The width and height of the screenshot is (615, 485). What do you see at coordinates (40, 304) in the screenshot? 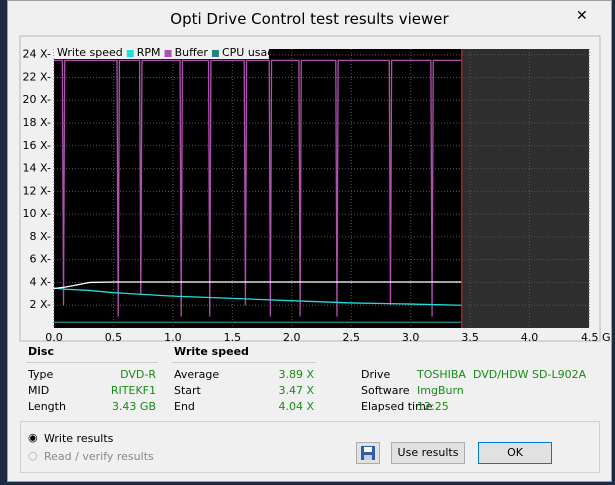
I see `y-tick-label: 2 X-` at bounding box center [40, 304].